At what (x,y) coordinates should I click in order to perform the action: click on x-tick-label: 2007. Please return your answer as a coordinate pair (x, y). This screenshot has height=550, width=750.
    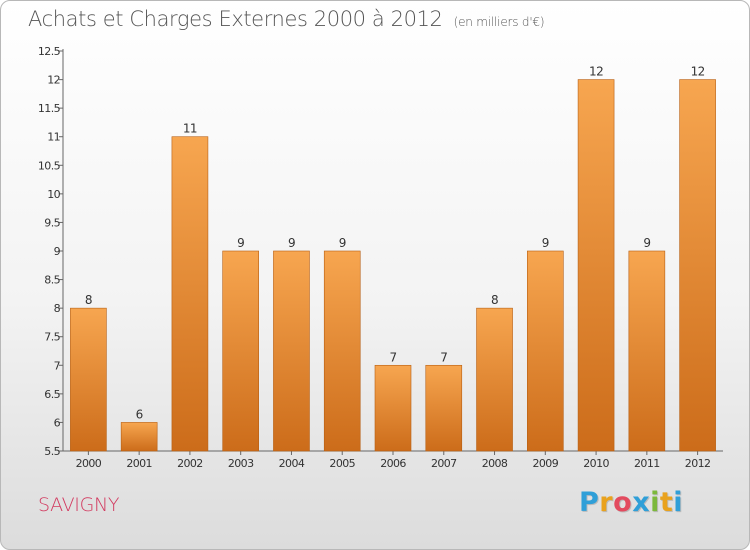
    Looking at the image, I should click on (444, 463).